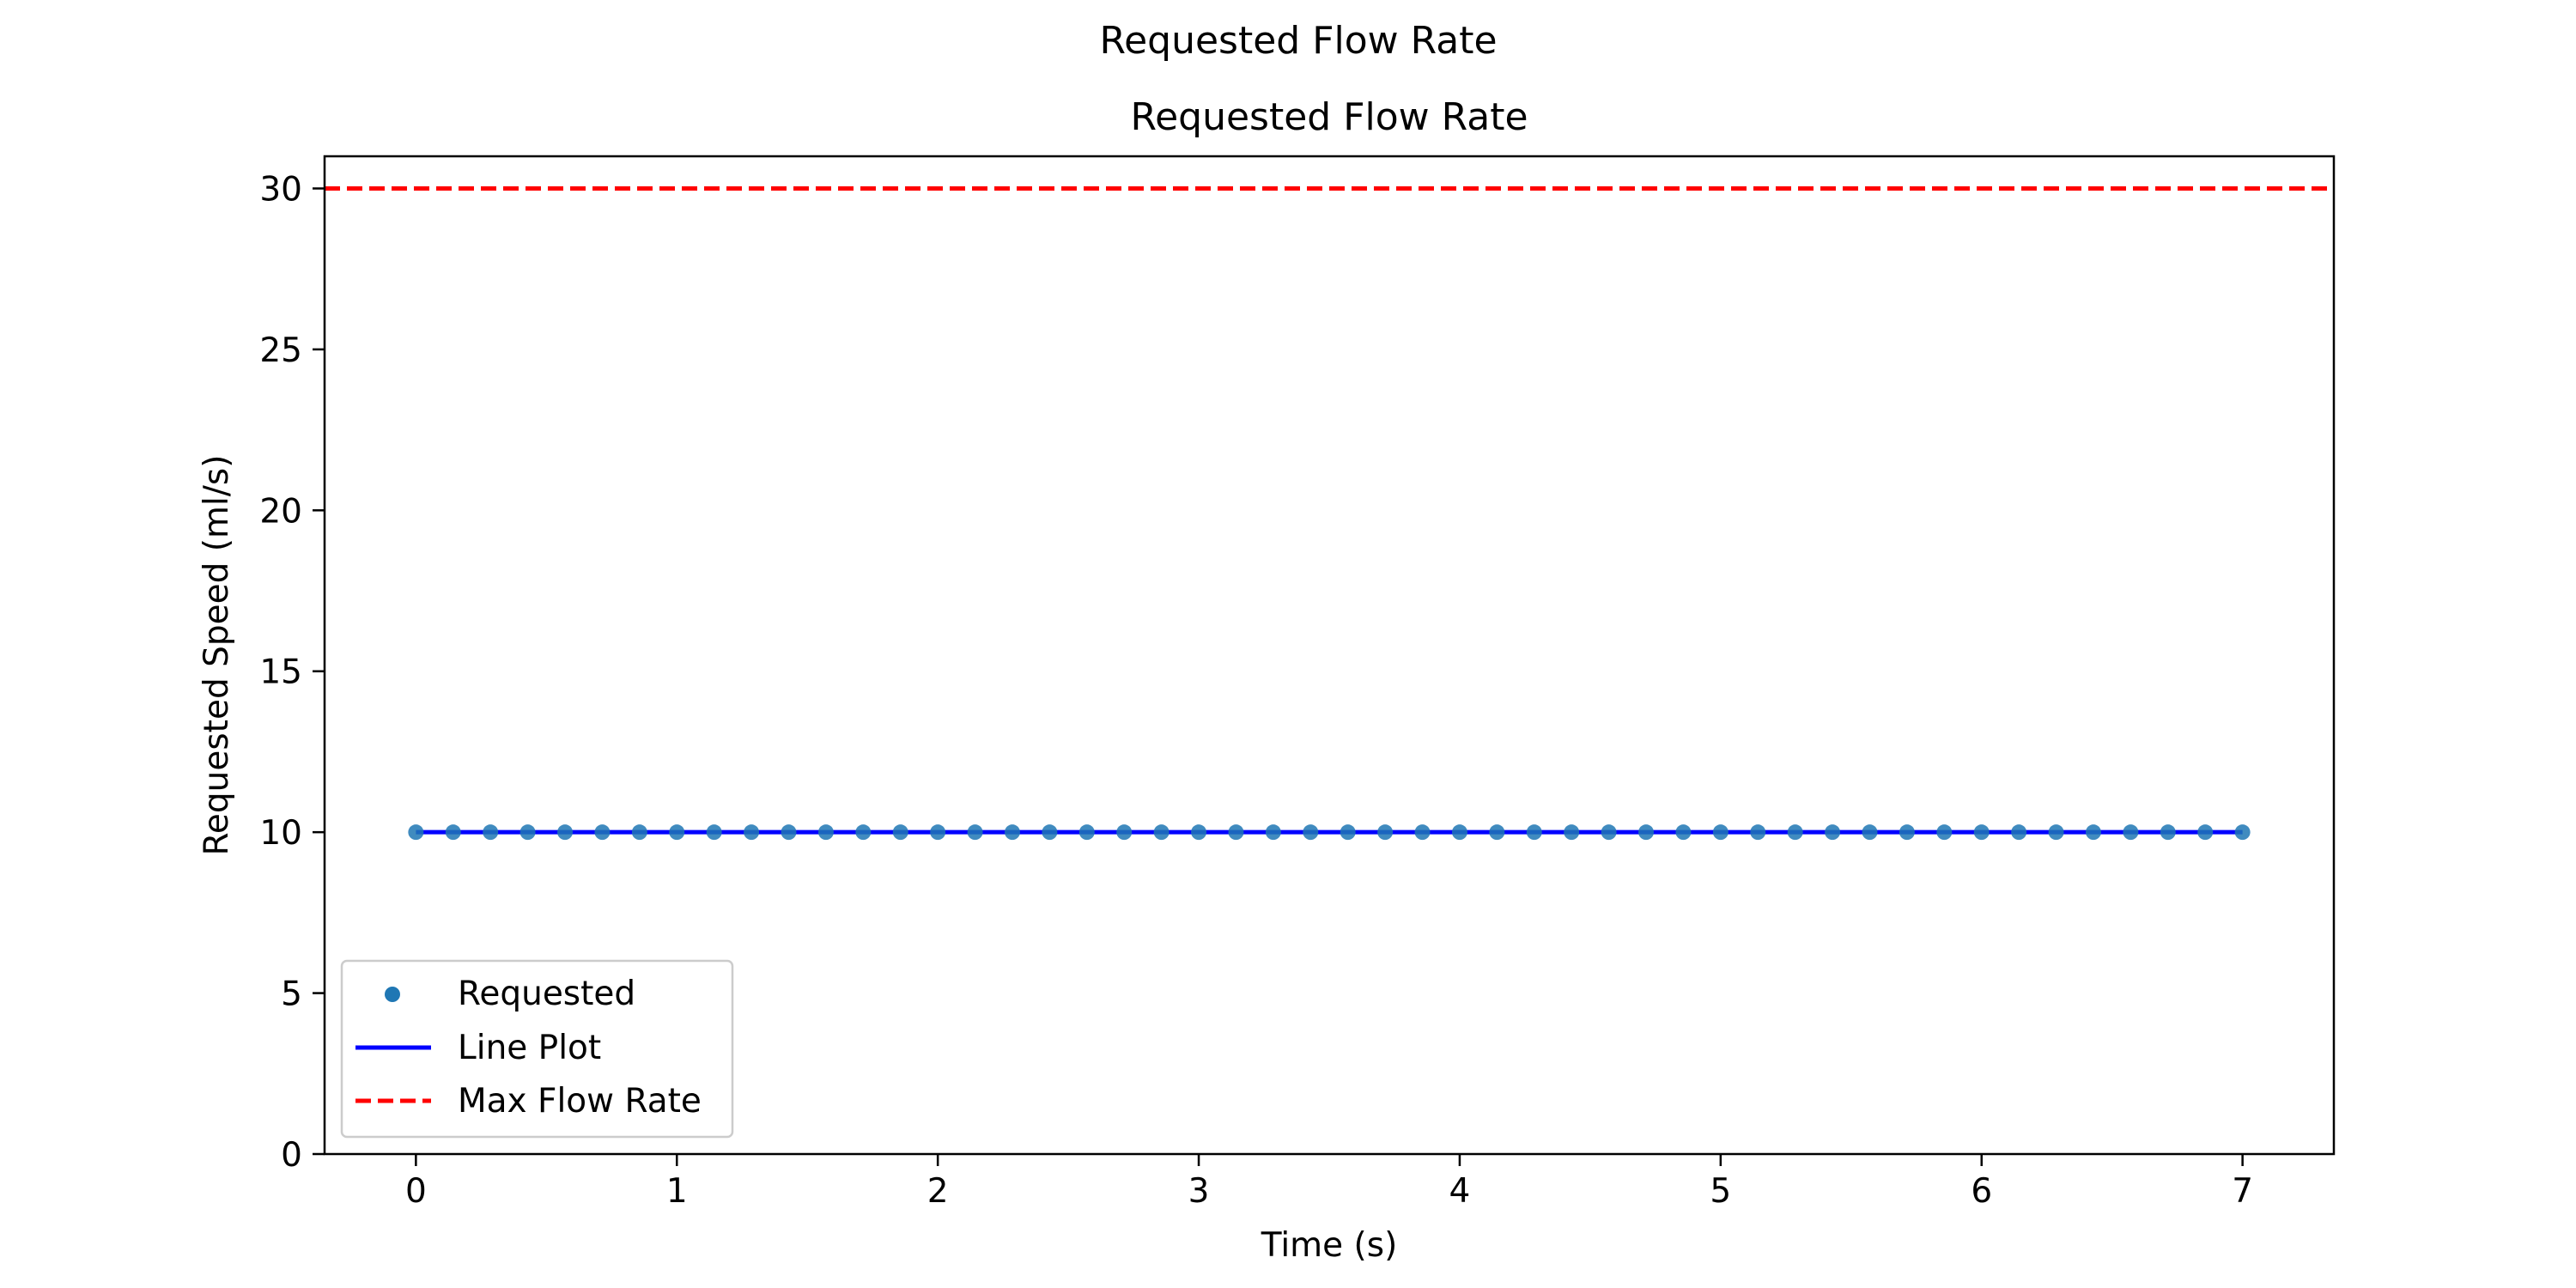 This screenshot has height=1288, width=2576. What do you see at coordinates (280, 190) in the screenshot?
I see `y-tick-label: 30` at bounding box center [280, 190].